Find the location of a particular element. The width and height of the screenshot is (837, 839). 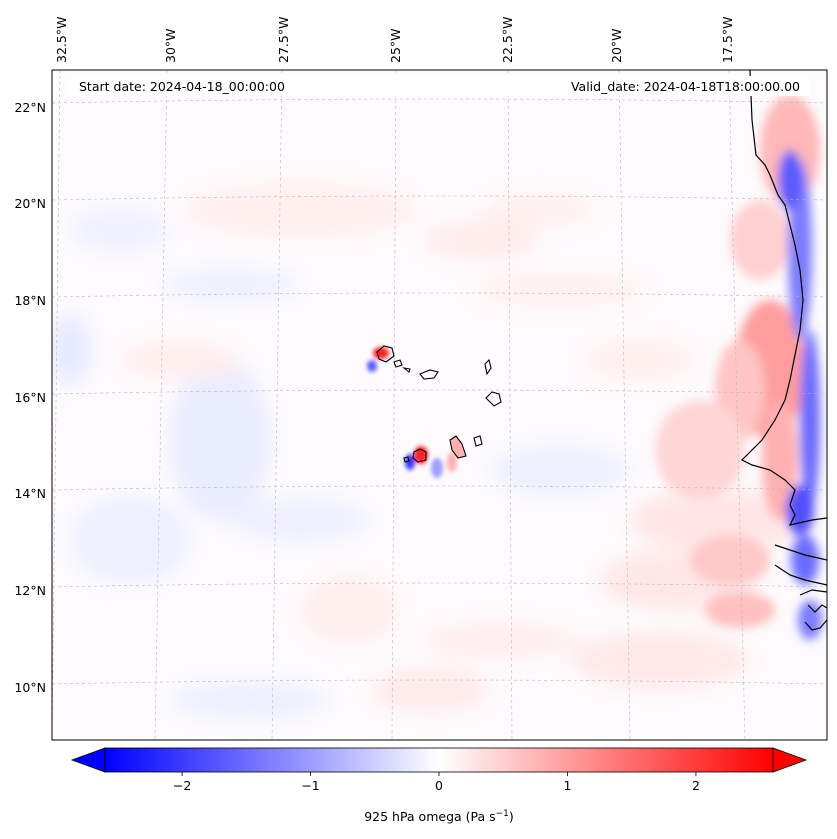

valid-date-label: Valid_date: 2024-04-18T18:00:00.00 is located at coordinates (685, 86).